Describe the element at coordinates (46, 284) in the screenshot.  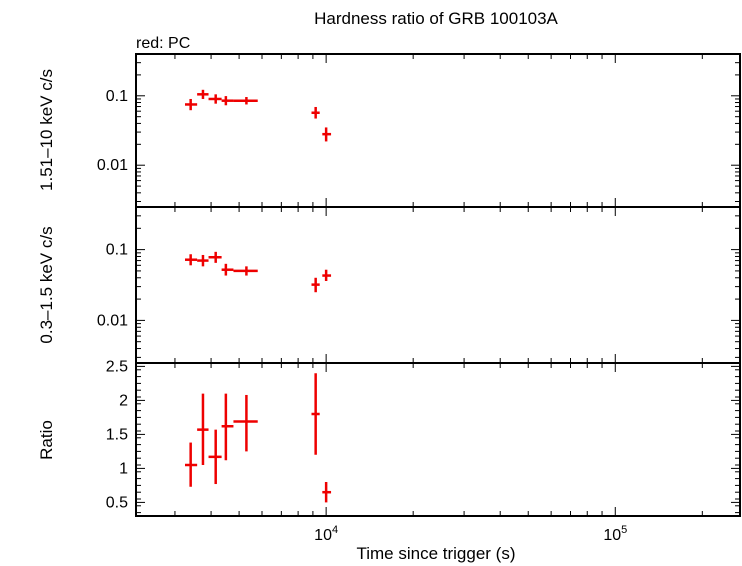
I see `panel-soft-ylabel: 0.3–1.5 keV c/s` at that location.